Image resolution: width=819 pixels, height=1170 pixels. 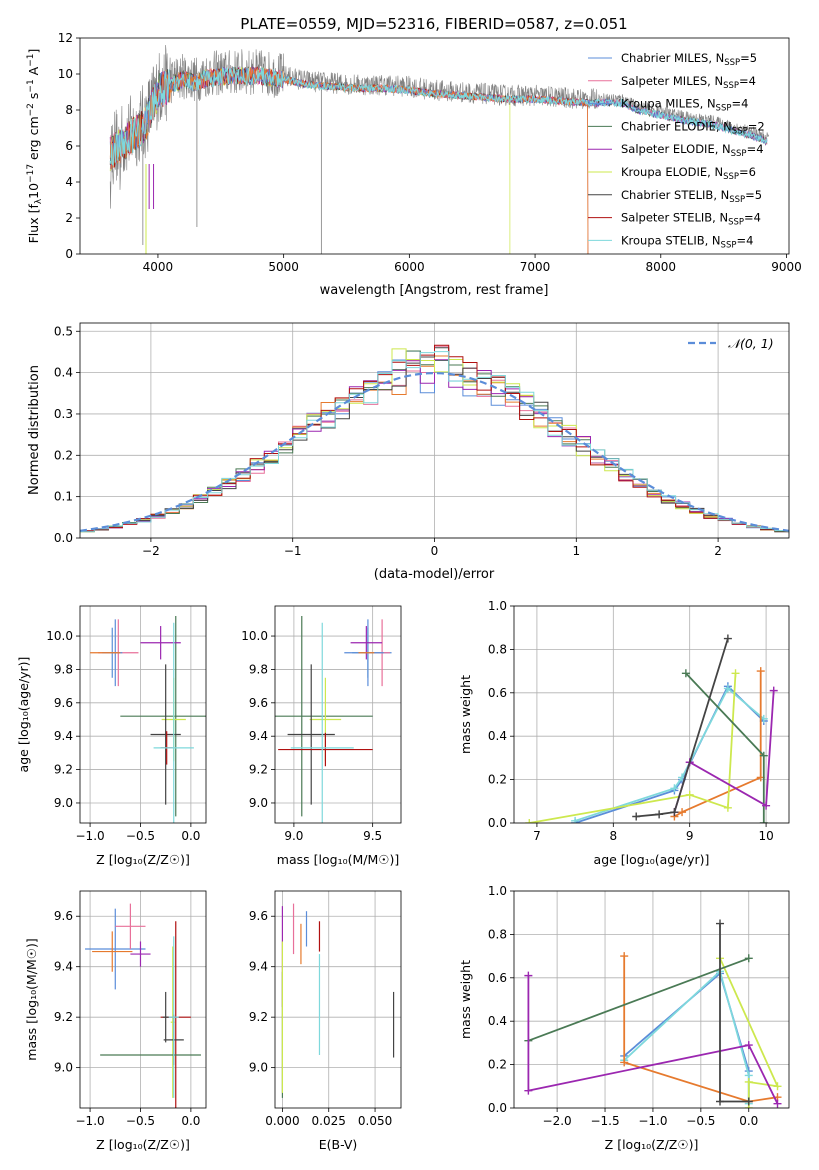 What do you see at coordinates (33, 224) in the screenshot?
I see `y-axis-label-part: Flux [f` at bounding box center [33, 224].